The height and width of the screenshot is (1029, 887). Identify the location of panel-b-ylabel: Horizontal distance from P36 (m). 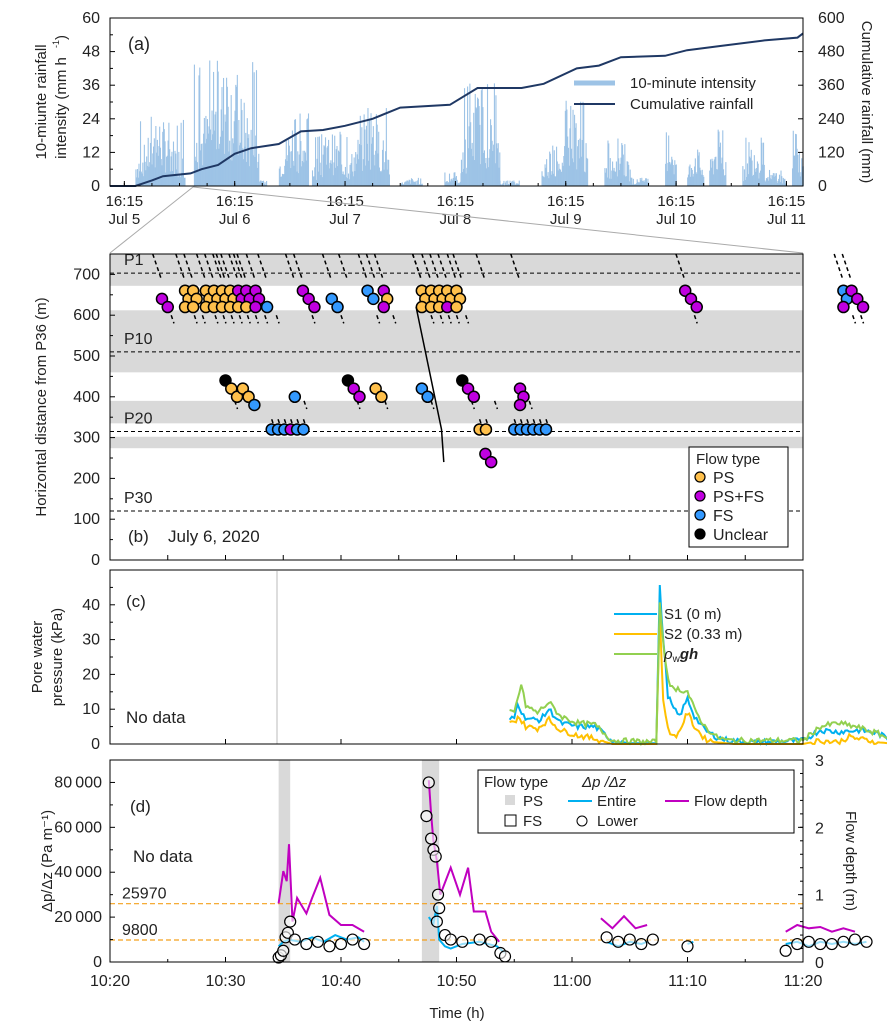
(41, 406).